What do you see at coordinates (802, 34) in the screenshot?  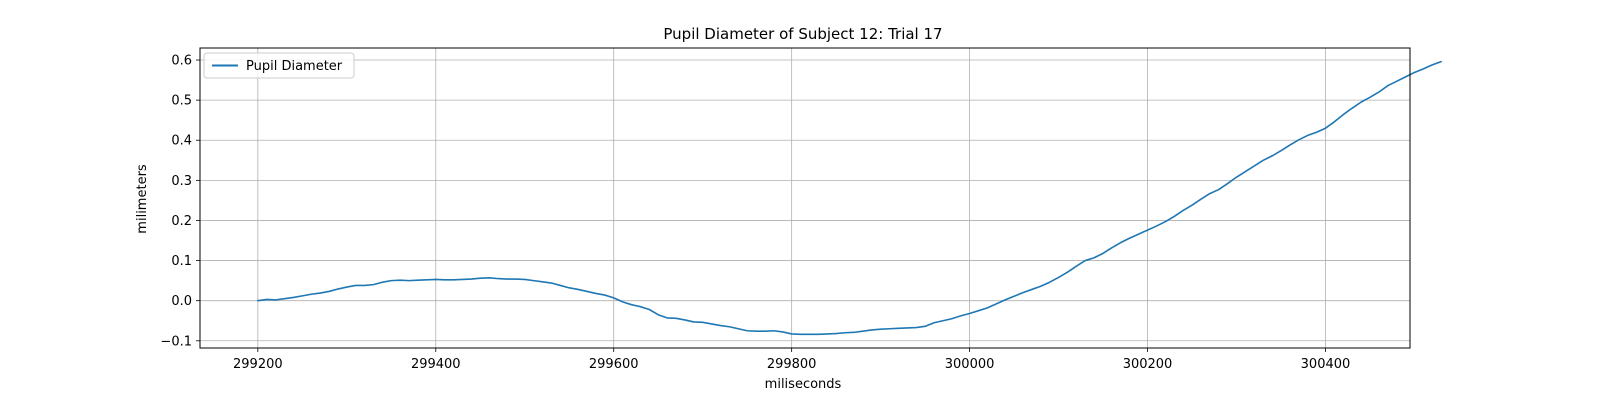 I see `chart-title: Pupil Diameter of Subject 12: Trial 17` at bounding box center [802, 34].